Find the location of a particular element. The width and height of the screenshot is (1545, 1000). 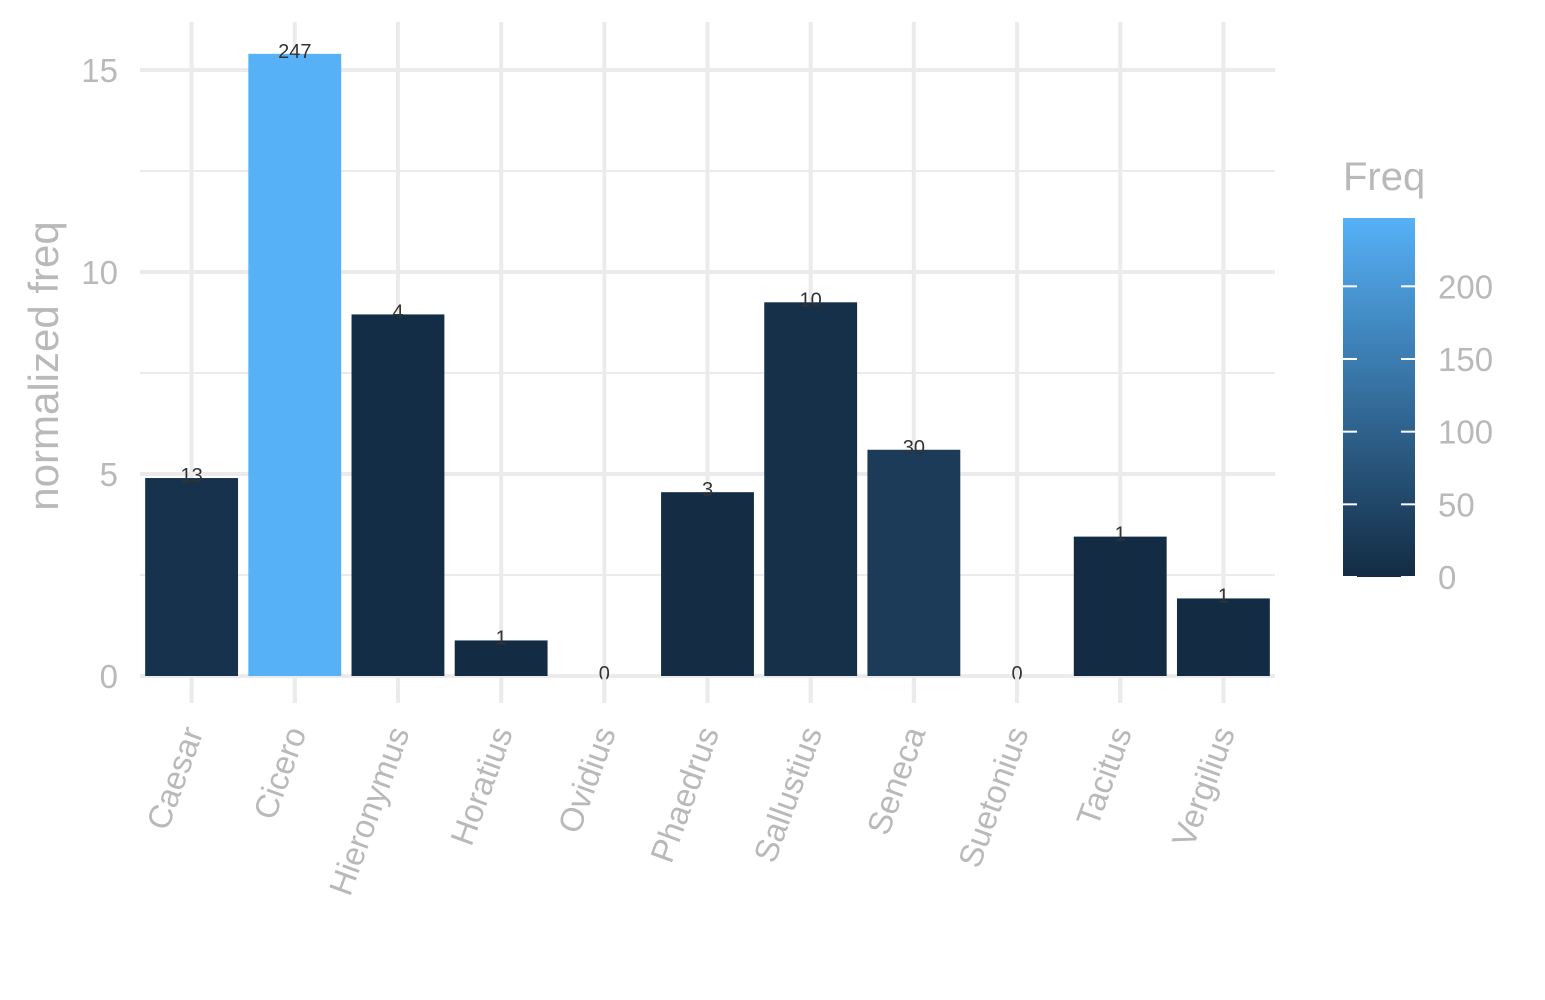

y-tick-label: 15 is located at coordinates (99, 70).